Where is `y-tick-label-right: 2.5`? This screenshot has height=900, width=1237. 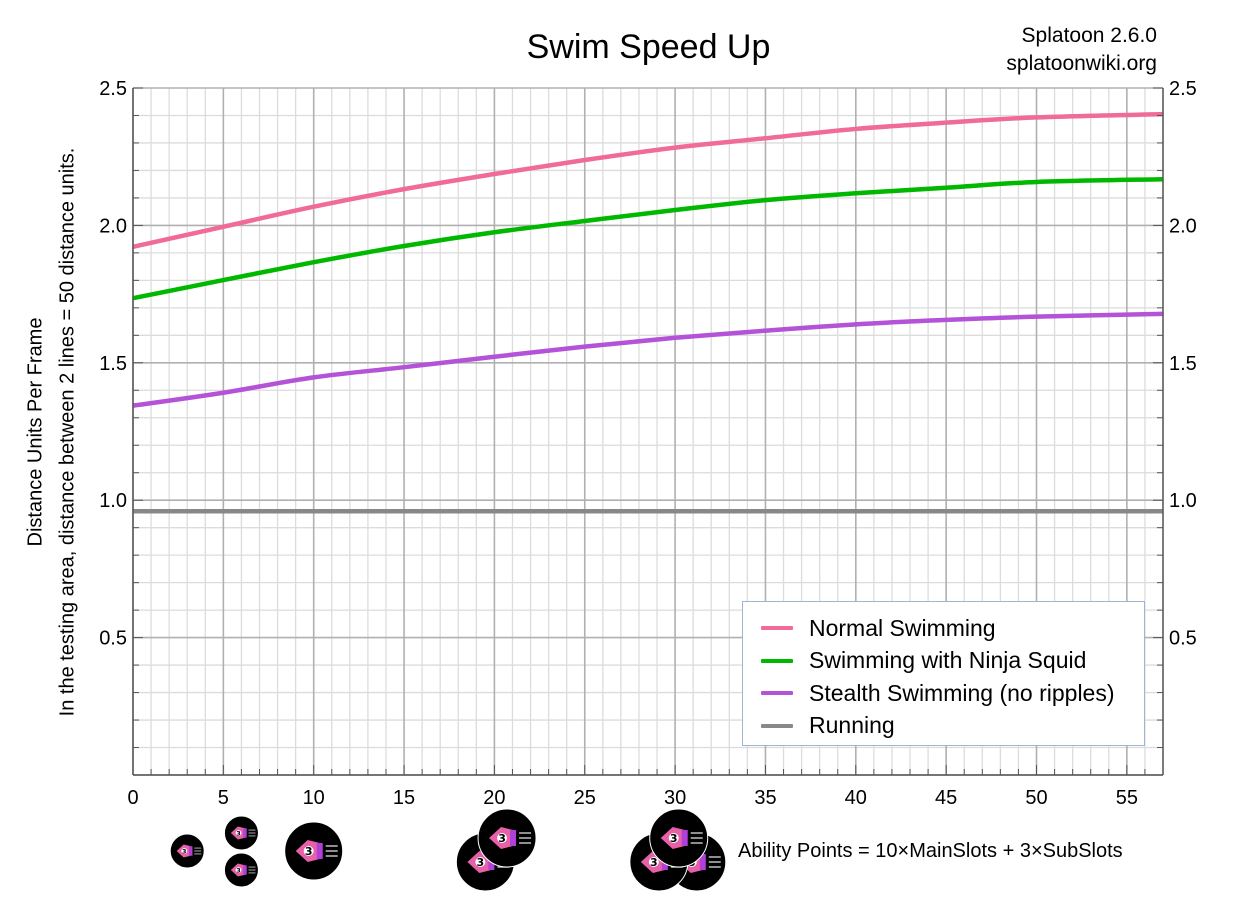
y-tick-label-right: 2.5 is located at coordinates (1183, 89).